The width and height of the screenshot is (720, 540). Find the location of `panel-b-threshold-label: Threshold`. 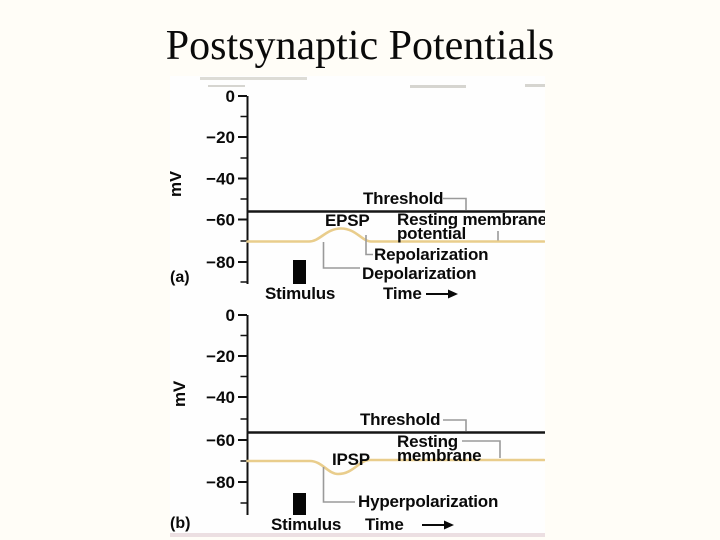

panel-b-threshold-label: Threshold is located at coordinates (400, 419).